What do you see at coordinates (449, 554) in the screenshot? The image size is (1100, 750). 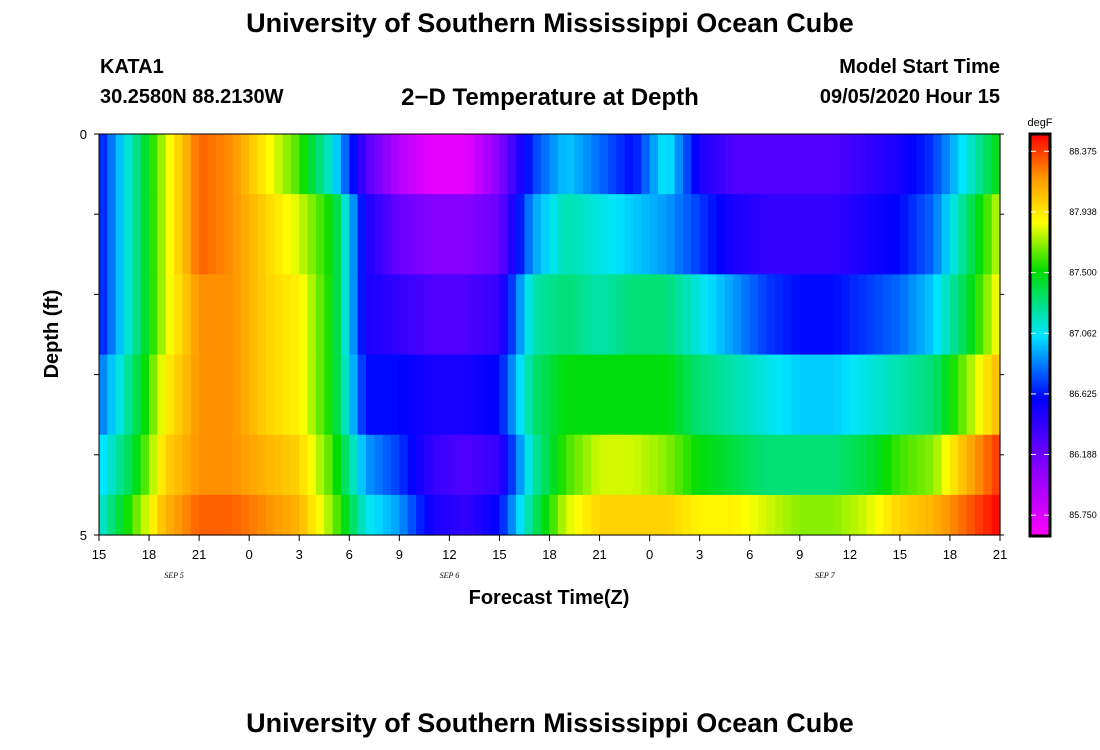 I see `x-tick-label: 12` at bounding box center [449, 554].